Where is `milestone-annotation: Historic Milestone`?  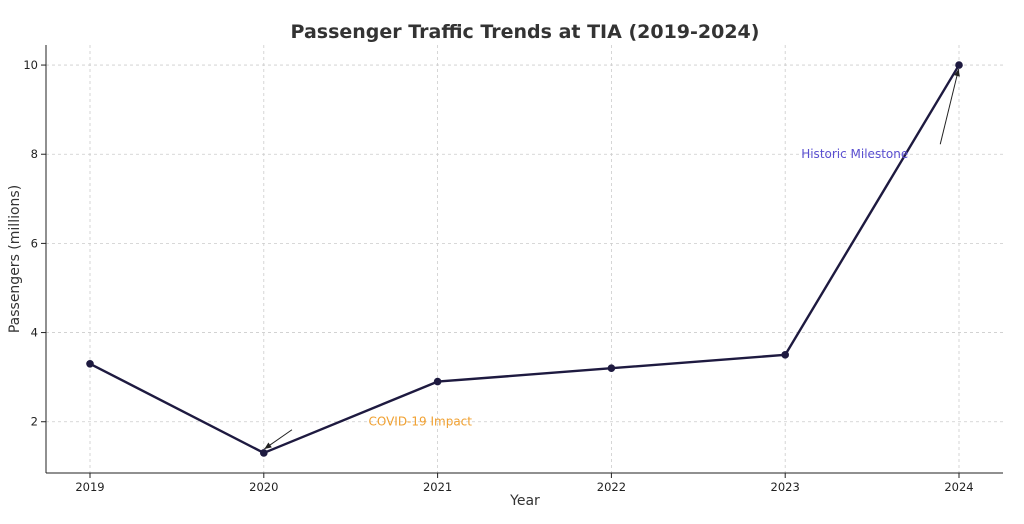
milestone-annotation: Historic Milestone is located at coordinates (854, 154).